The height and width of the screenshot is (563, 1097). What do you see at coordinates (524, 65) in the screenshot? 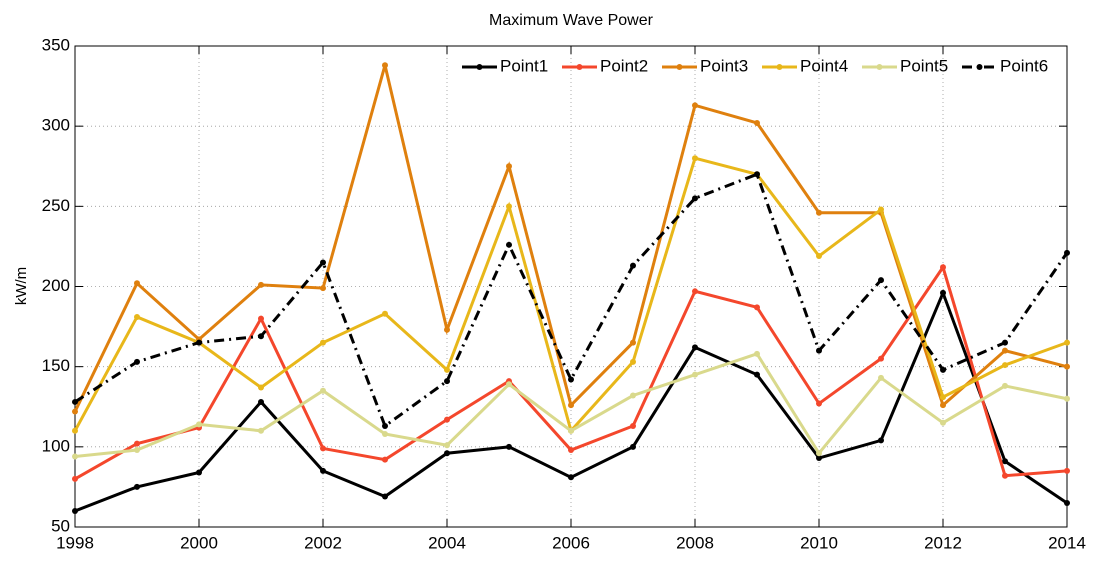
I see `legend-label: Point1` at bounding box center [524, 65].